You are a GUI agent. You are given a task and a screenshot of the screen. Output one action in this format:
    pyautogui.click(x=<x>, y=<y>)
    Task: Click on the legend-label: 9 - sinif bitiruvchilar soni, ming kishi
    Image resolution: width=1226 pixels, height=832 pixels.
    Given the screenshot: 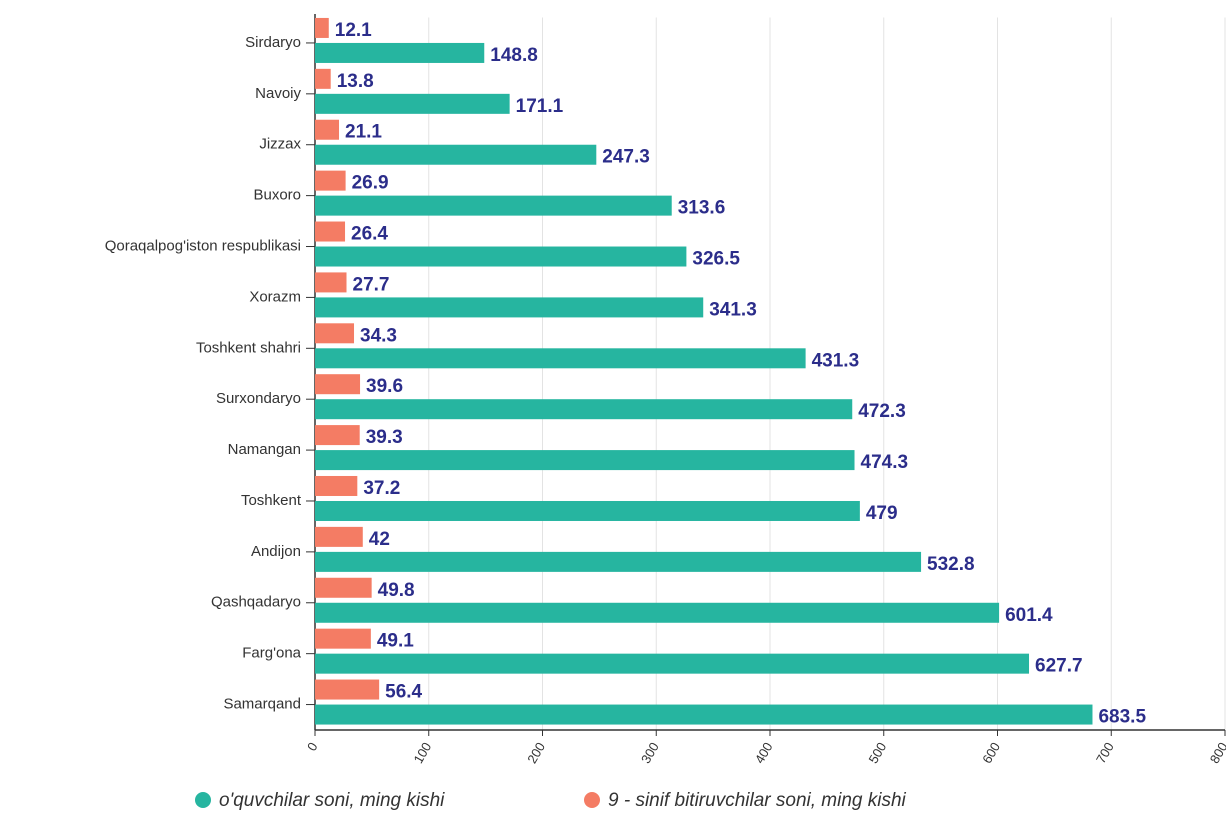 What is the action you would take?
    pyautogui.click(x=757, y=800)
    